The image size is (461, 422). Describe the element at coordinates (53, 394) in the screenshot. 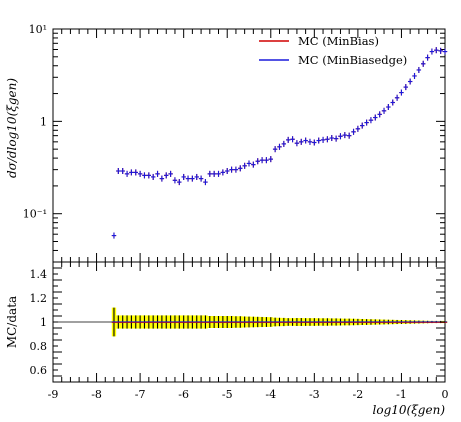

I see `x-tick-label: -9` at that location.